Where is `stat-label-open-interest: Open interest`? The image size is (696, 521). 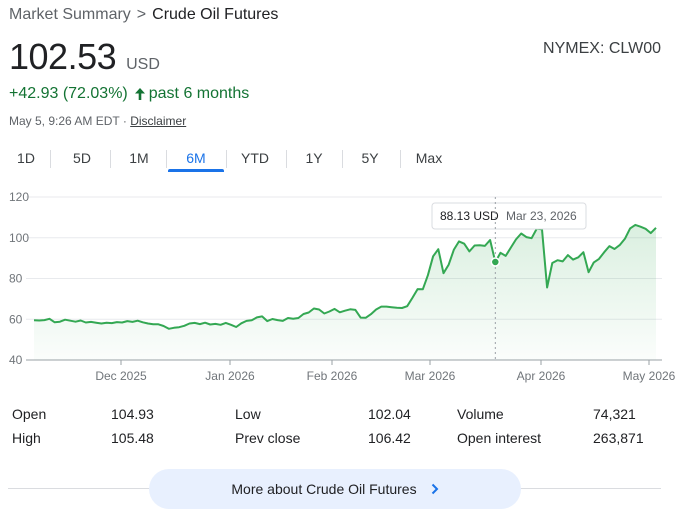 stat-label-open-interest: Open interest is located at coordinates (499, 438).